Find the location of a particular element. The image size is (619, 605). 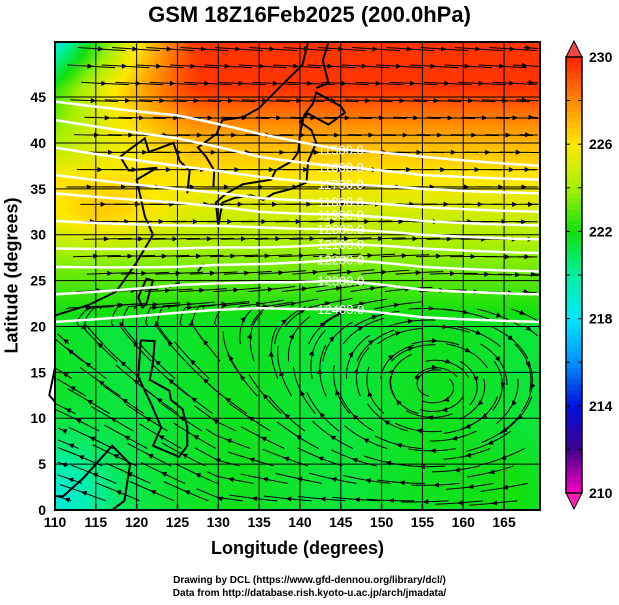

y-tick-label: 35 is located at coordinates (38, 189).